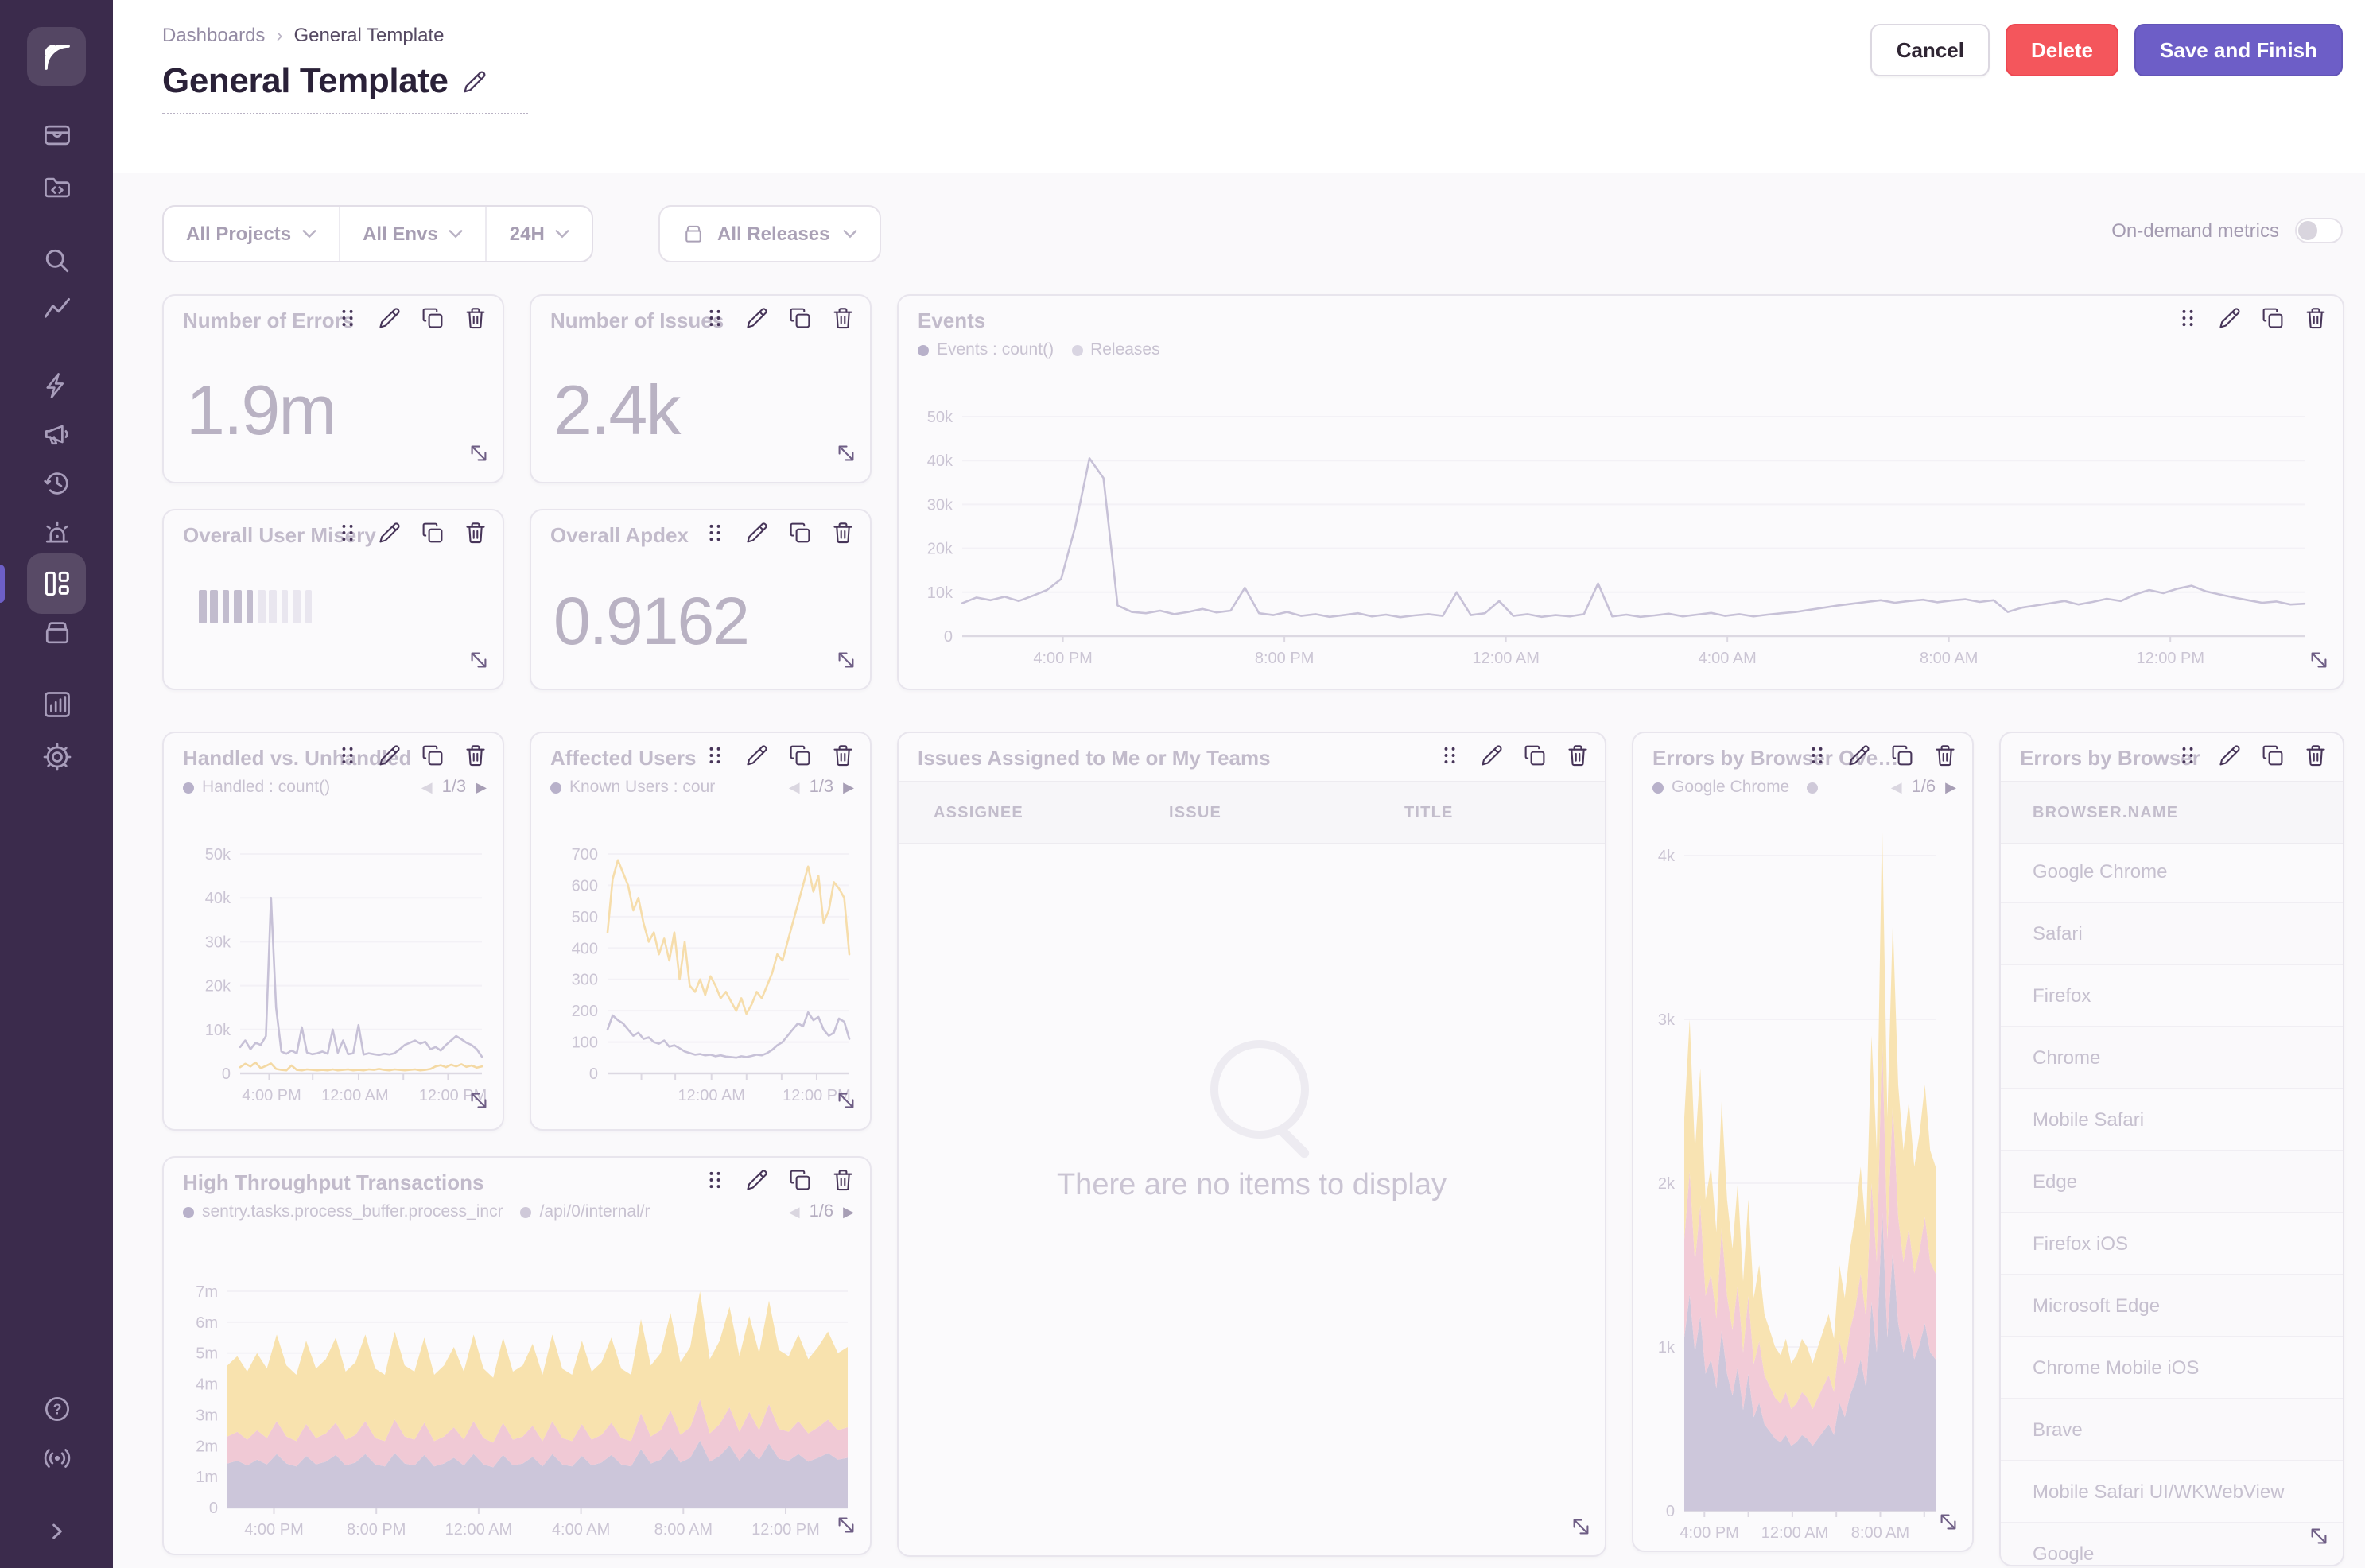 The image size is (2365, 1568). What do you see at coordinates (56, 633) in the screenshot?
I see `sidebar-item-releases` at bounding box center [56, 633].